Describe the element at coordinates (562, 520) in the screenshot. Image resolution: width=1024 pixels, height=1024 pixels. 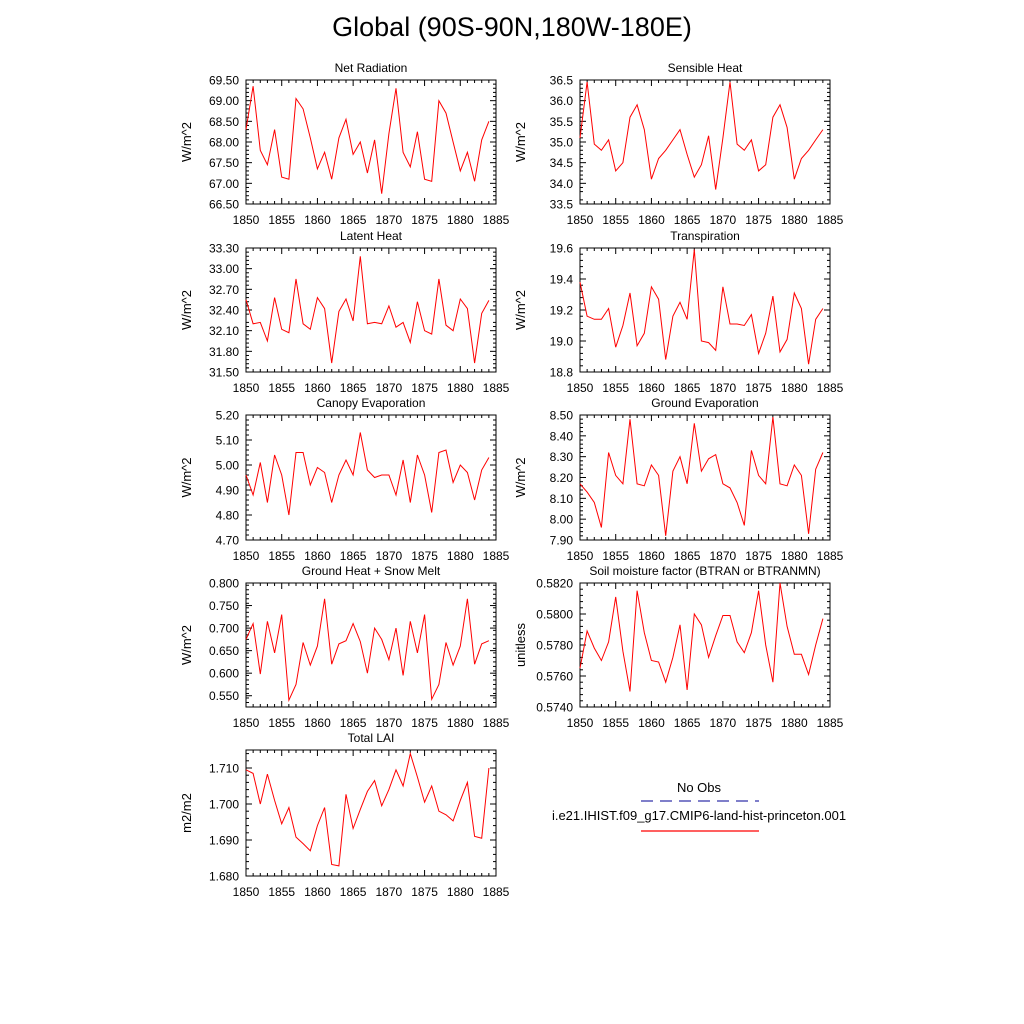
I see `y-tick-label: 8.00` at that location.